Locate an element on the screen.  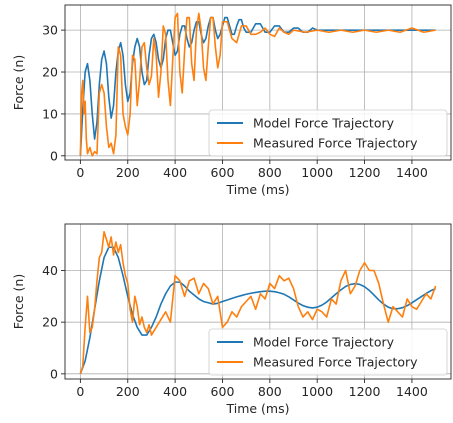
y-tick-label: 30 is located at coordinates (50, 30).